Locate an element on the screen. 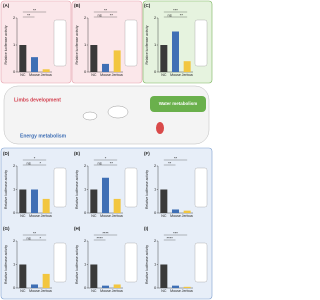 The image size is (320, 300). panel-title: (B) is located at coordinates (77, 5).